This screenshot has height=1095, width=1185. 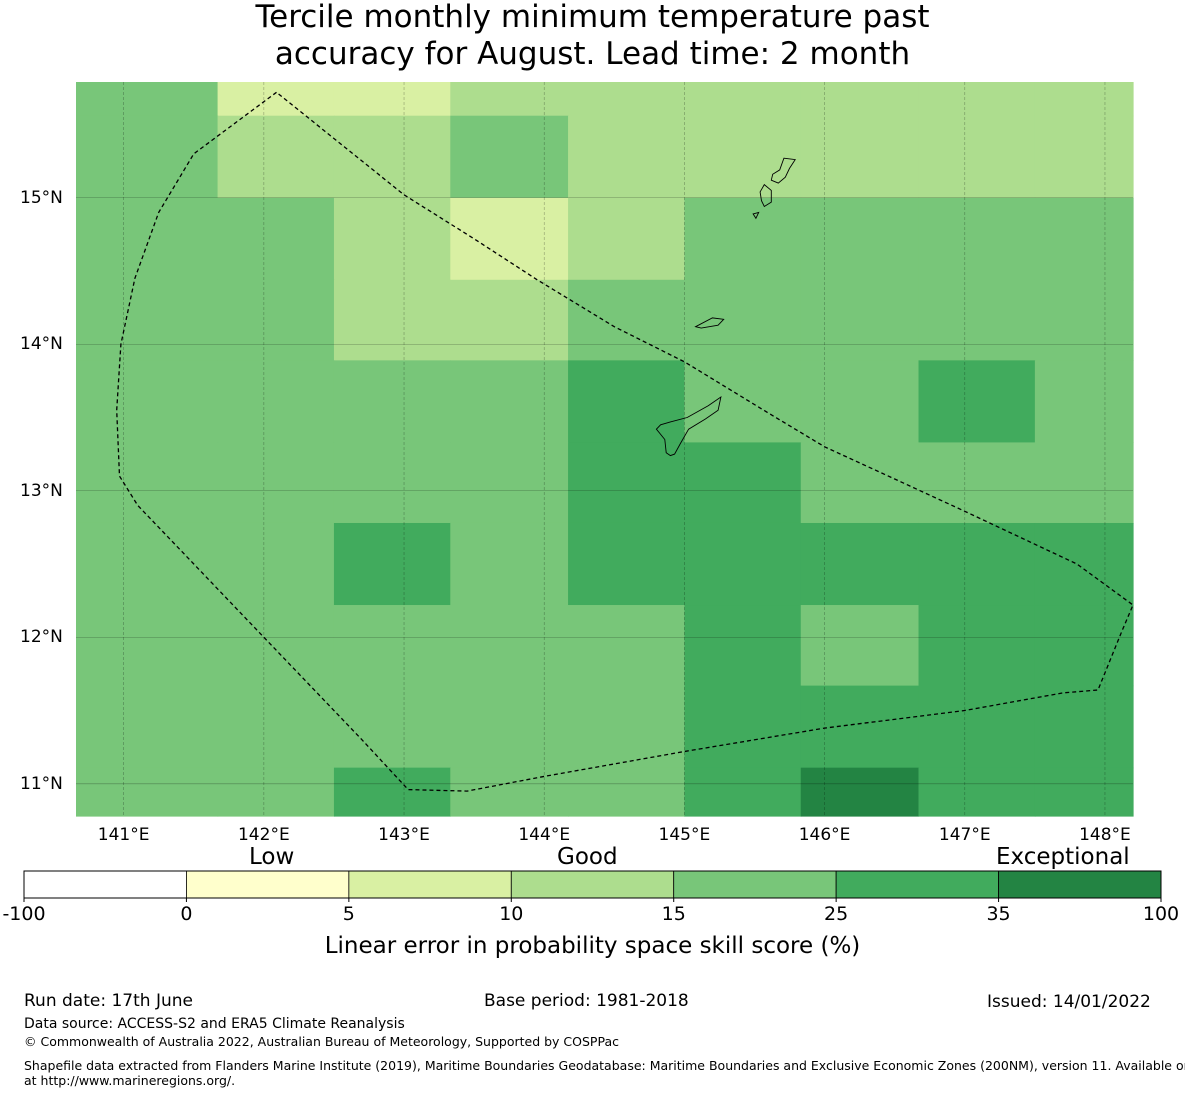 What do you see at coordinates (587, 857) in the screenshot?
I see `colorbar-category-good: Good` at bounding box center [587, 857].